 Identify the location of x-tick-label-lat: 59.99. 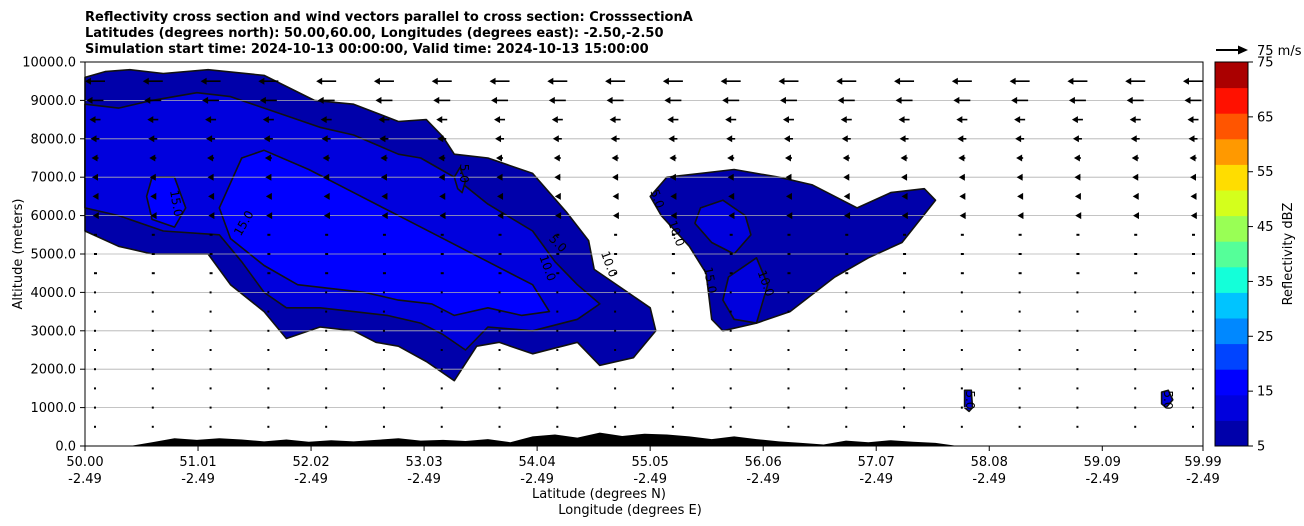
(1202, 462).